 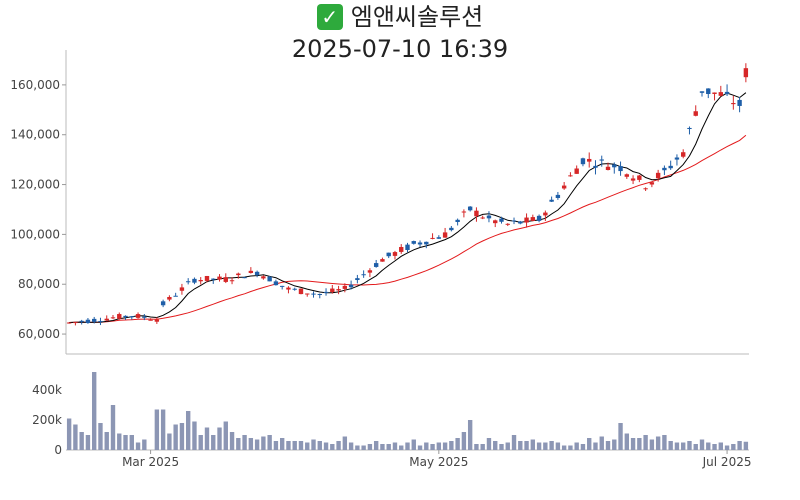 I want to click on price-y-tick-label: 160,000, so click(x=35, y=85).